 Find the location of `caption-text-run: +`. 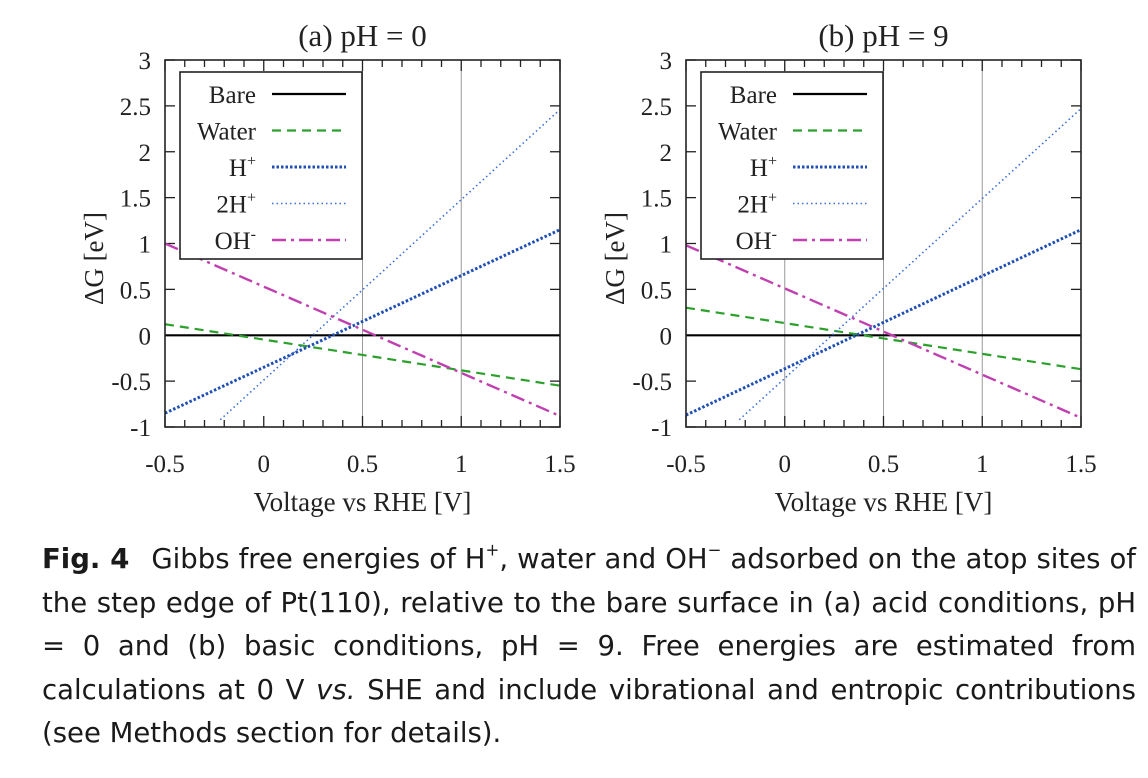

caption-text-run: + is located at coordinates (492, 550).